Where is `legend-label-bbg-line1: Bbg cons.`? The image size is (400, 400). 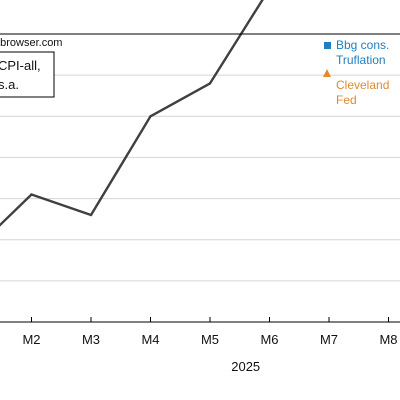
legend-label-bbg-line1: Bbg cons. is located at coordinates (362, 45).